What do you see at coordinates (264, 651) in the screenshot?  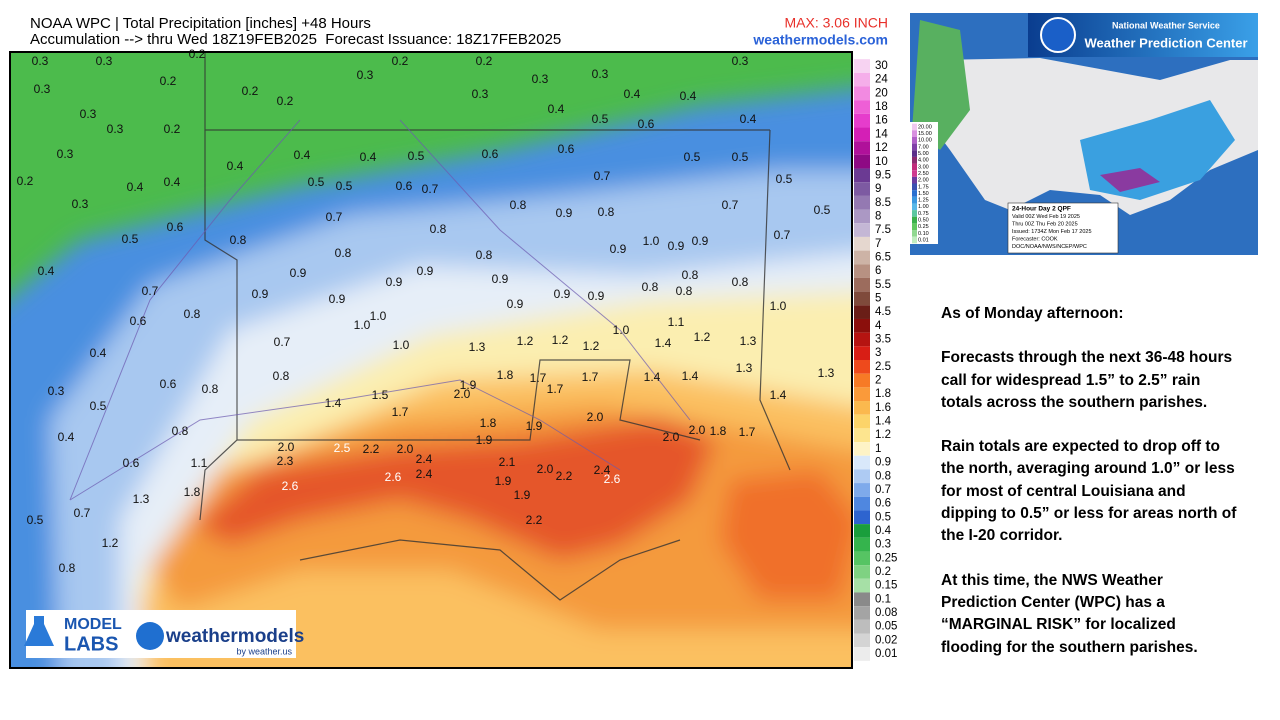 I see `logo-by: by weather.us` at bounding box center [264, 651].